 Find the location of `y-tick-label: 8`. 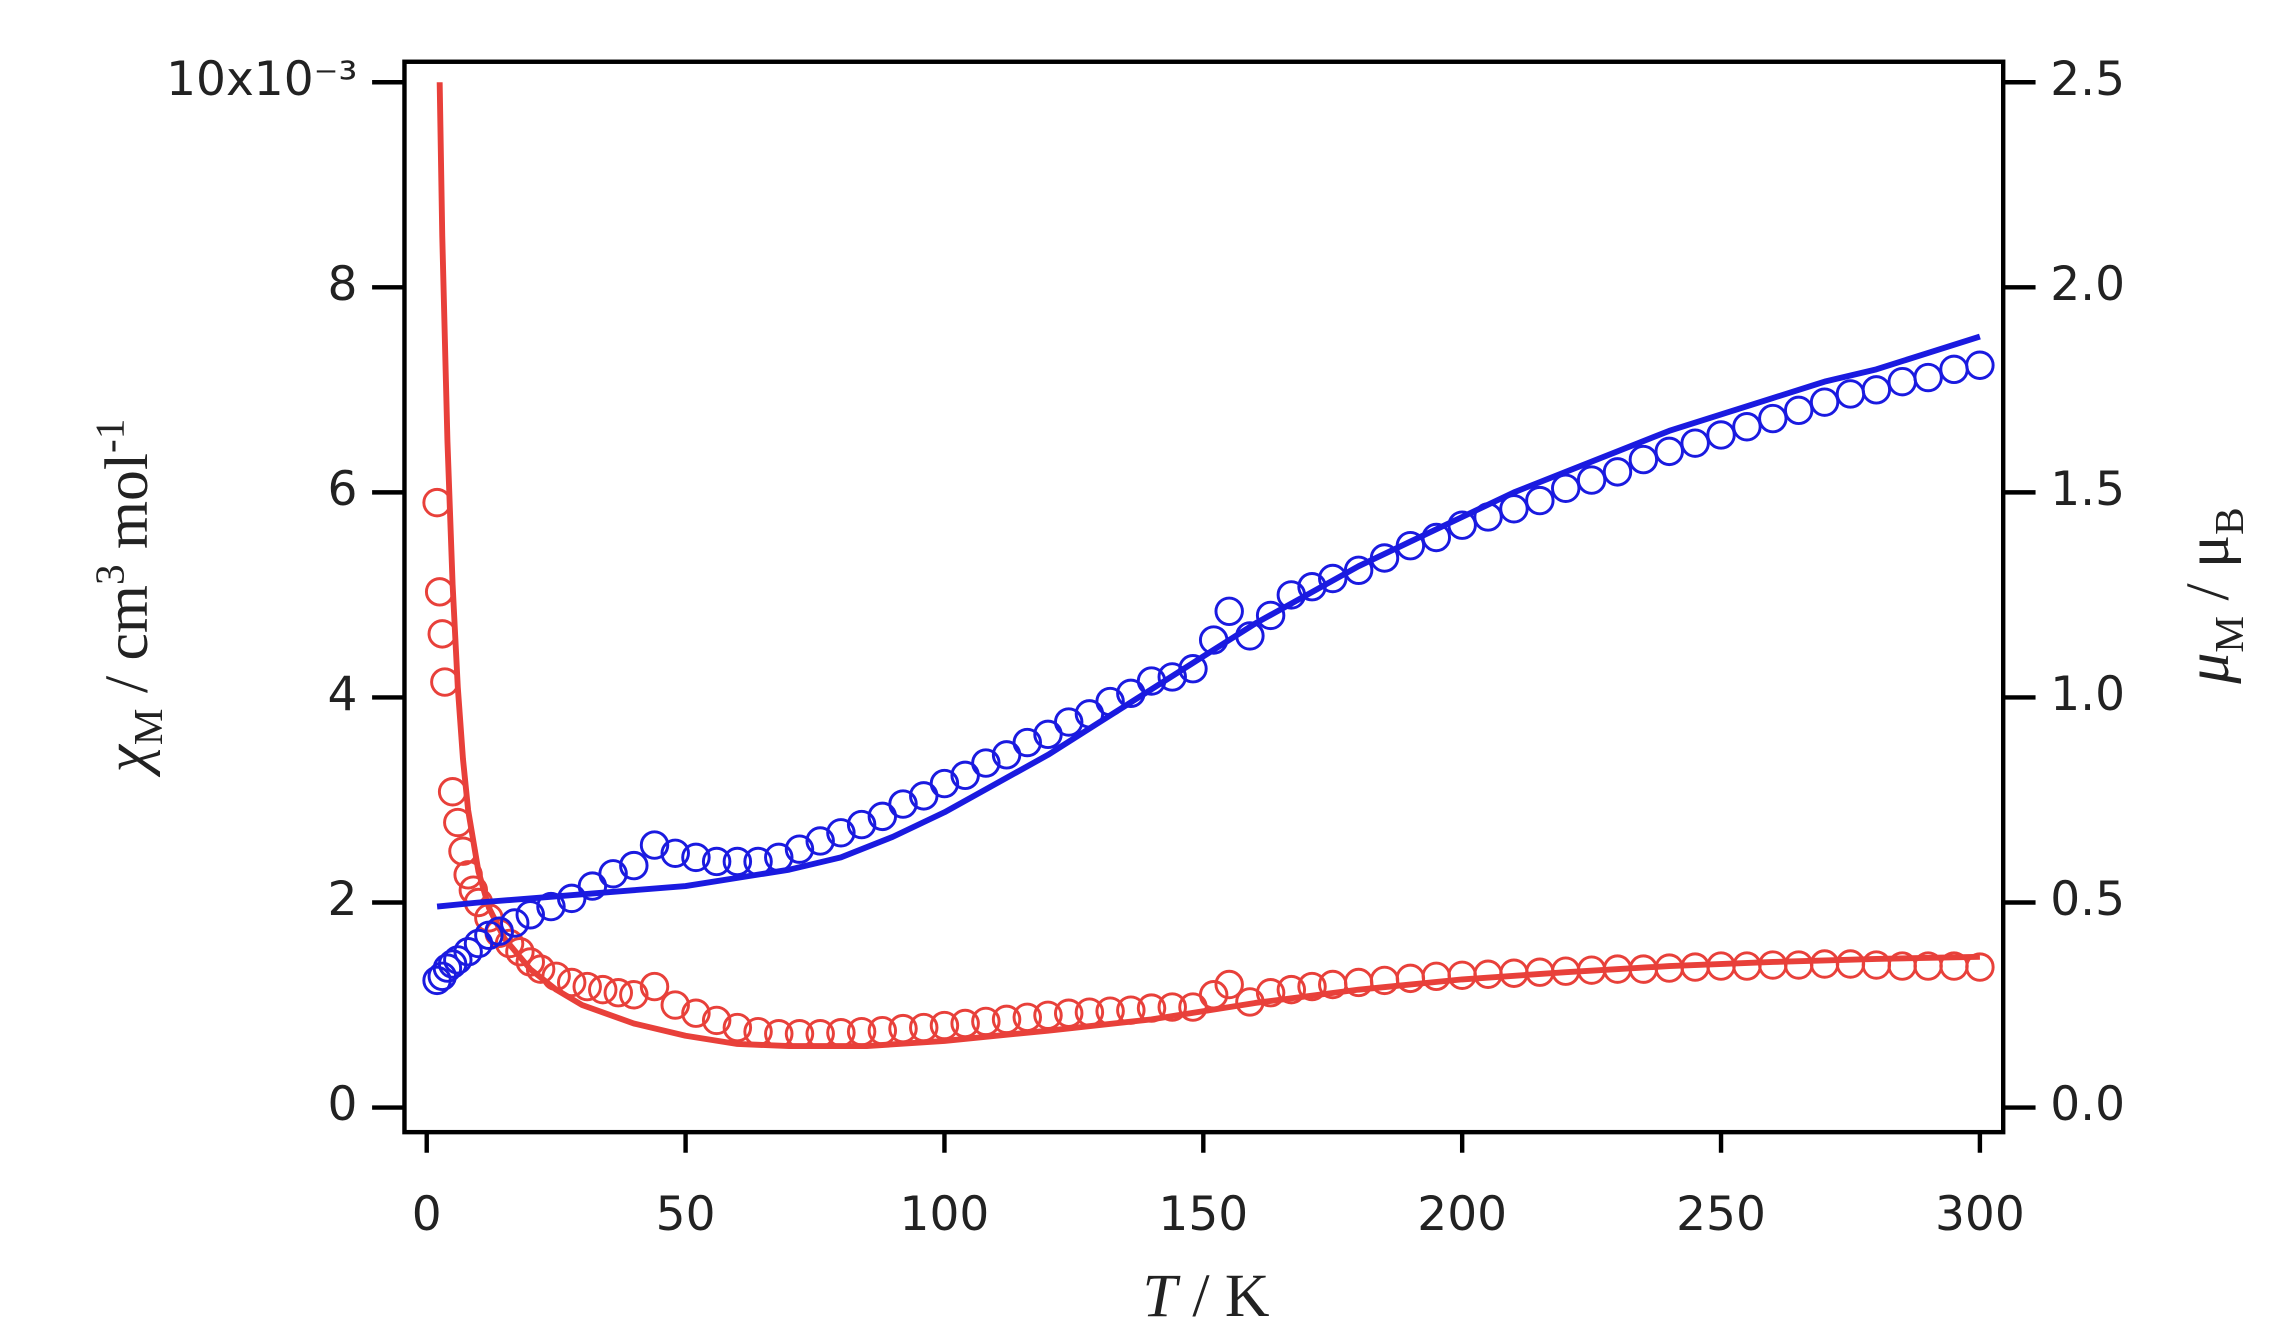

y-tick-label: 8 is located at coordinates (342, 284).